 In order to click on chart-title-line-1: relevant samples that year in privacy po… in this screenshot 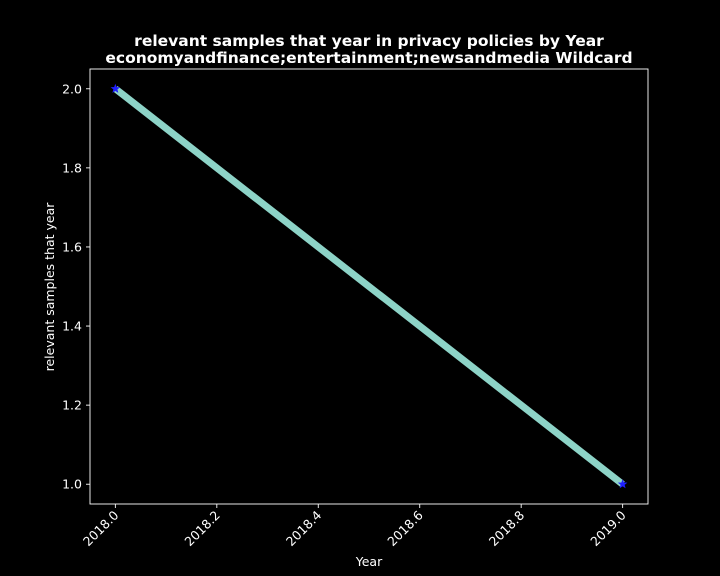, I will do `click(369, 41)`.